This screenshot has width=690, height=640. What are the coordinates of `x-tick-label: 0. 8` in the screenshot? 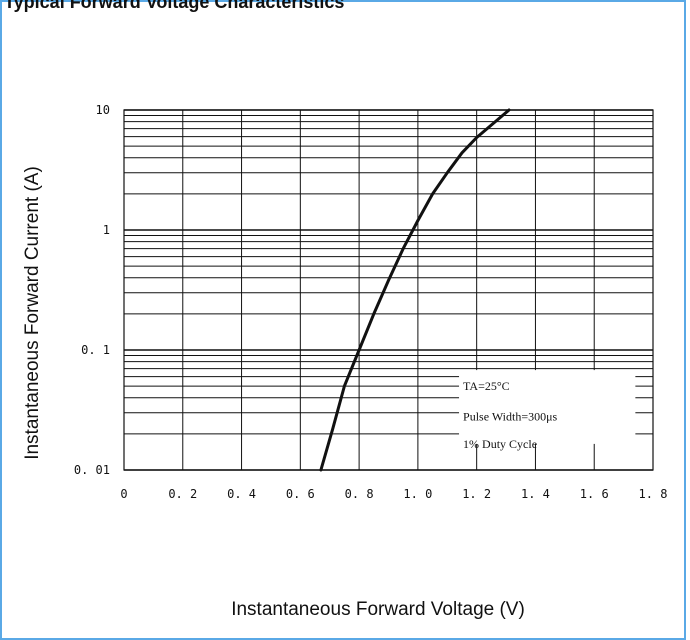 It's located at (359, 494).